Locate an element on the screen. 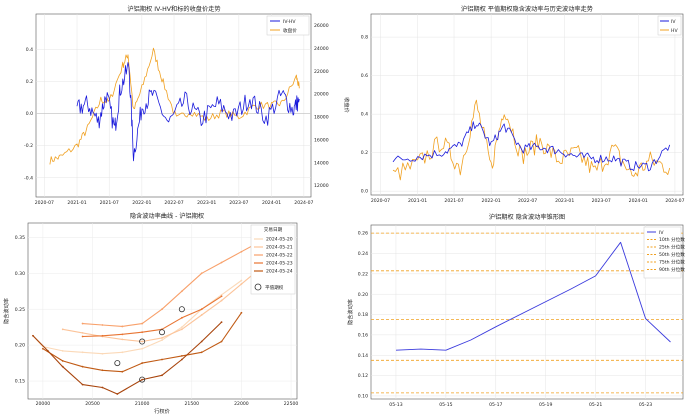 The height and width of the screenshot is (419, 700). p1-xtick-3: 2022-01 is located at coordinates (141, 203).